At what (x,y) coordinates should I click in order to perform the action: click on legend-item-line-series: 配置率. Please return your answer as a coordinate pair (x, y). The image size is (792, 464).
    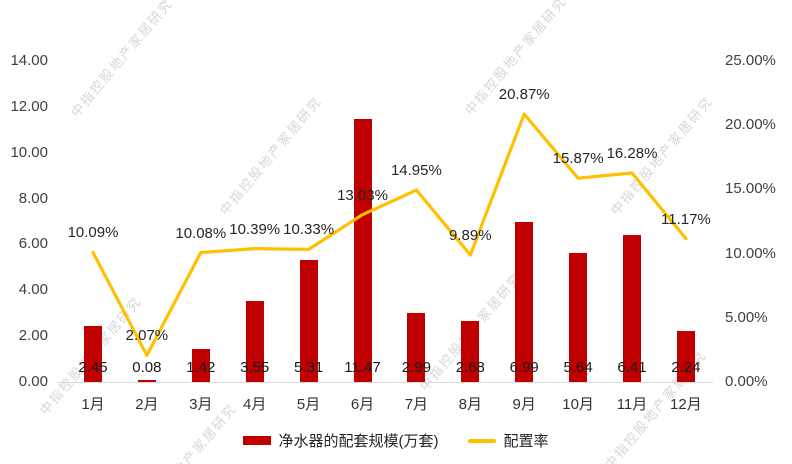
    Looking at the image, I should click on (508, 440).